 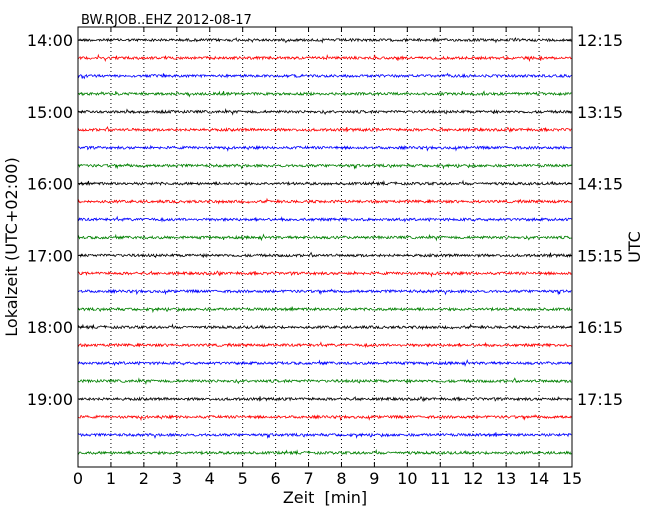 I want to click on x-tick-label: 4, so click(x=210, y=478).